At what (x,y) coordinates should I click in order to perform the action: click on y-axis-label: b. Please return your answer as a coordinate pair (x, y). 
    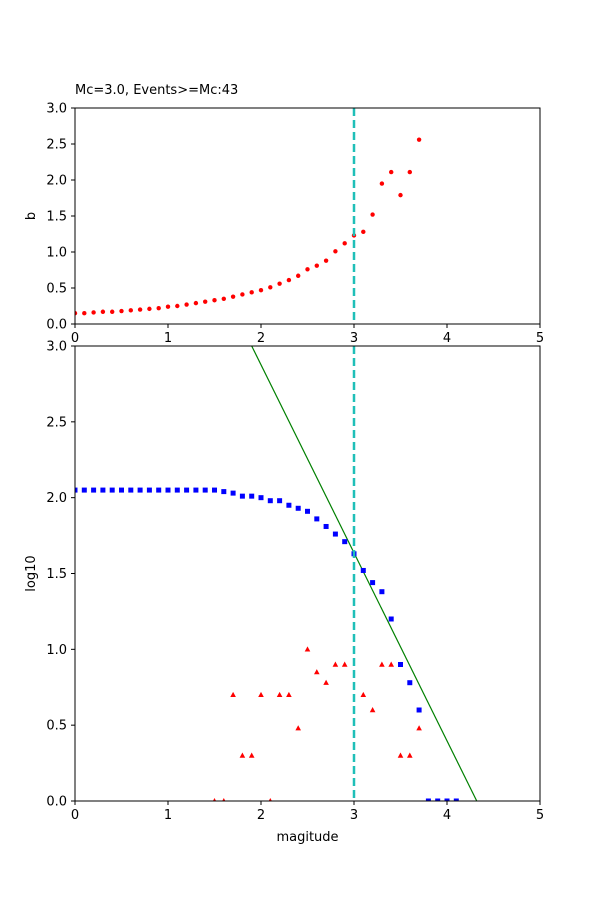
    Looking at the image, I should click on (31, 216).